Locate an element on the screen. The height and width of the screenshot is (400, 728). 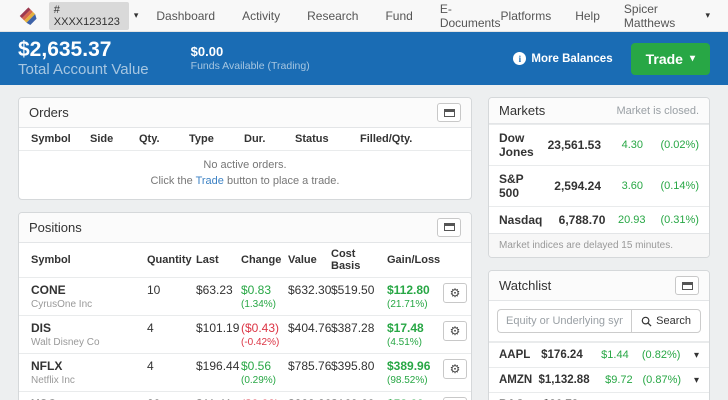
column-header: Value is located at coordinates (302, 259).